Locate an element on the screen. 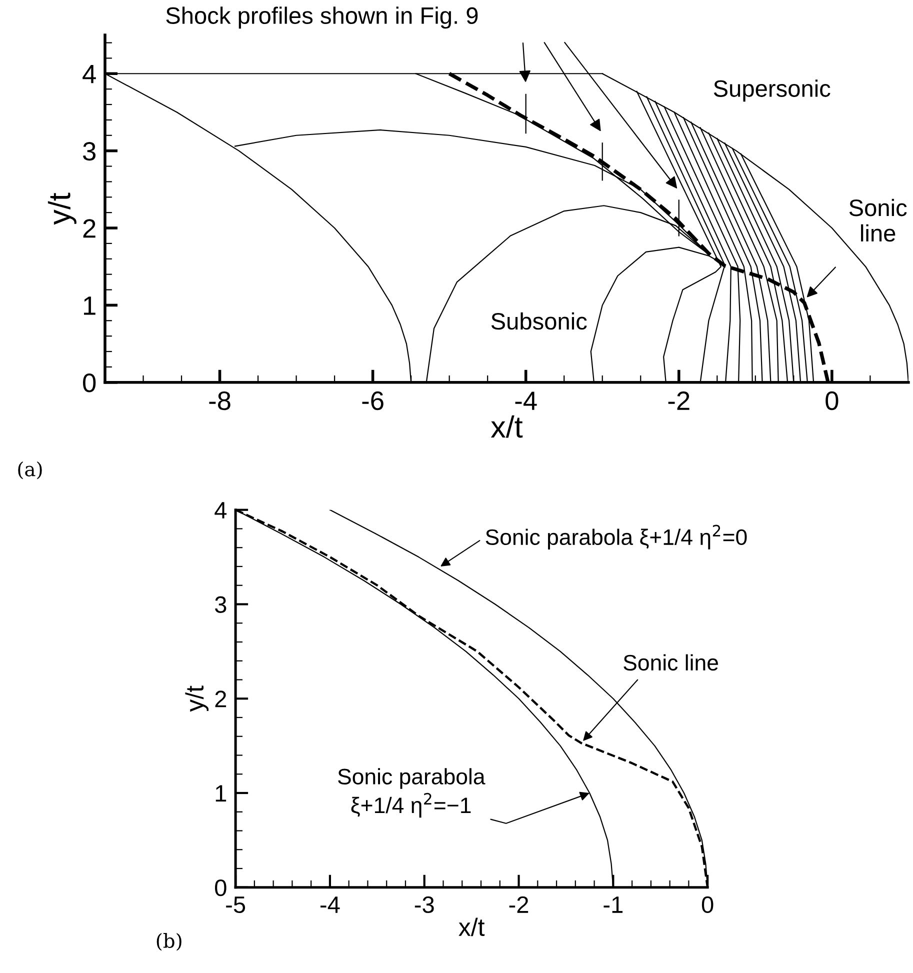 The width and height of the screenshot is (913, 973). annotation: Sonic parabola ξ+1/4 η$^{2}$=0 is located at coordinates (616, 537).